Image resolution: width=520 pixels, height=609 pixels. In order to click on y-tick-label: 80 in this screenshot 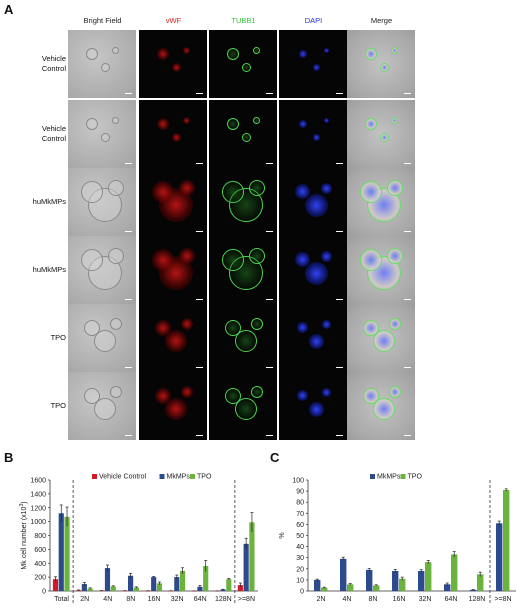, I will do `click(300, 503)`.